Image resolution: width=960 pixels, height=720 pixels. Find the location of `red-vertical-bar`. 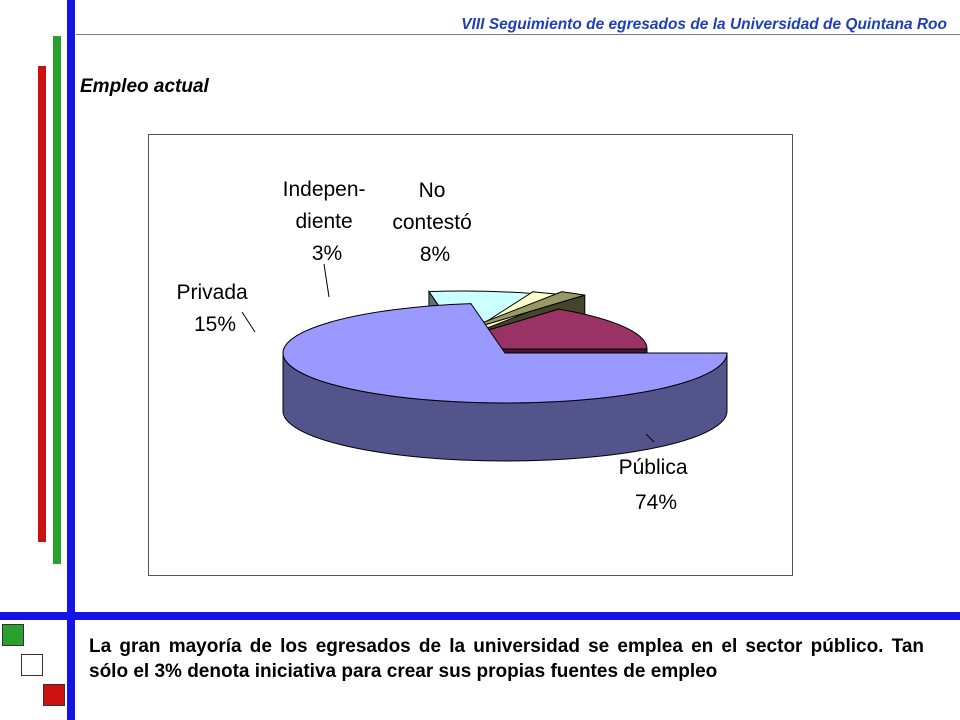

red-vertical-bar is located at coordinates (42, 304).